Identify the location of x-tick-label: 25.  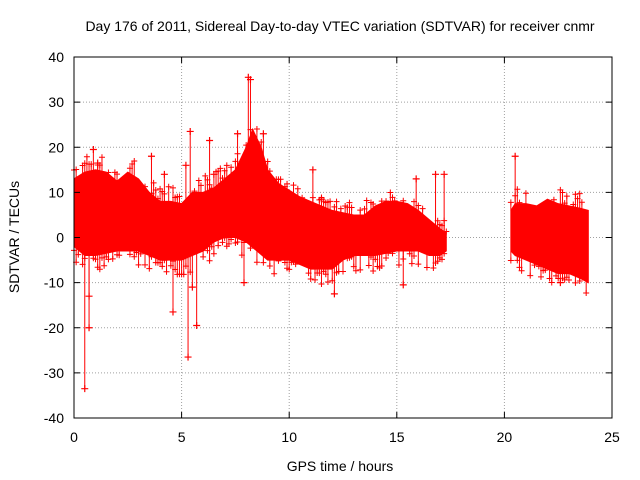
(612, 437).